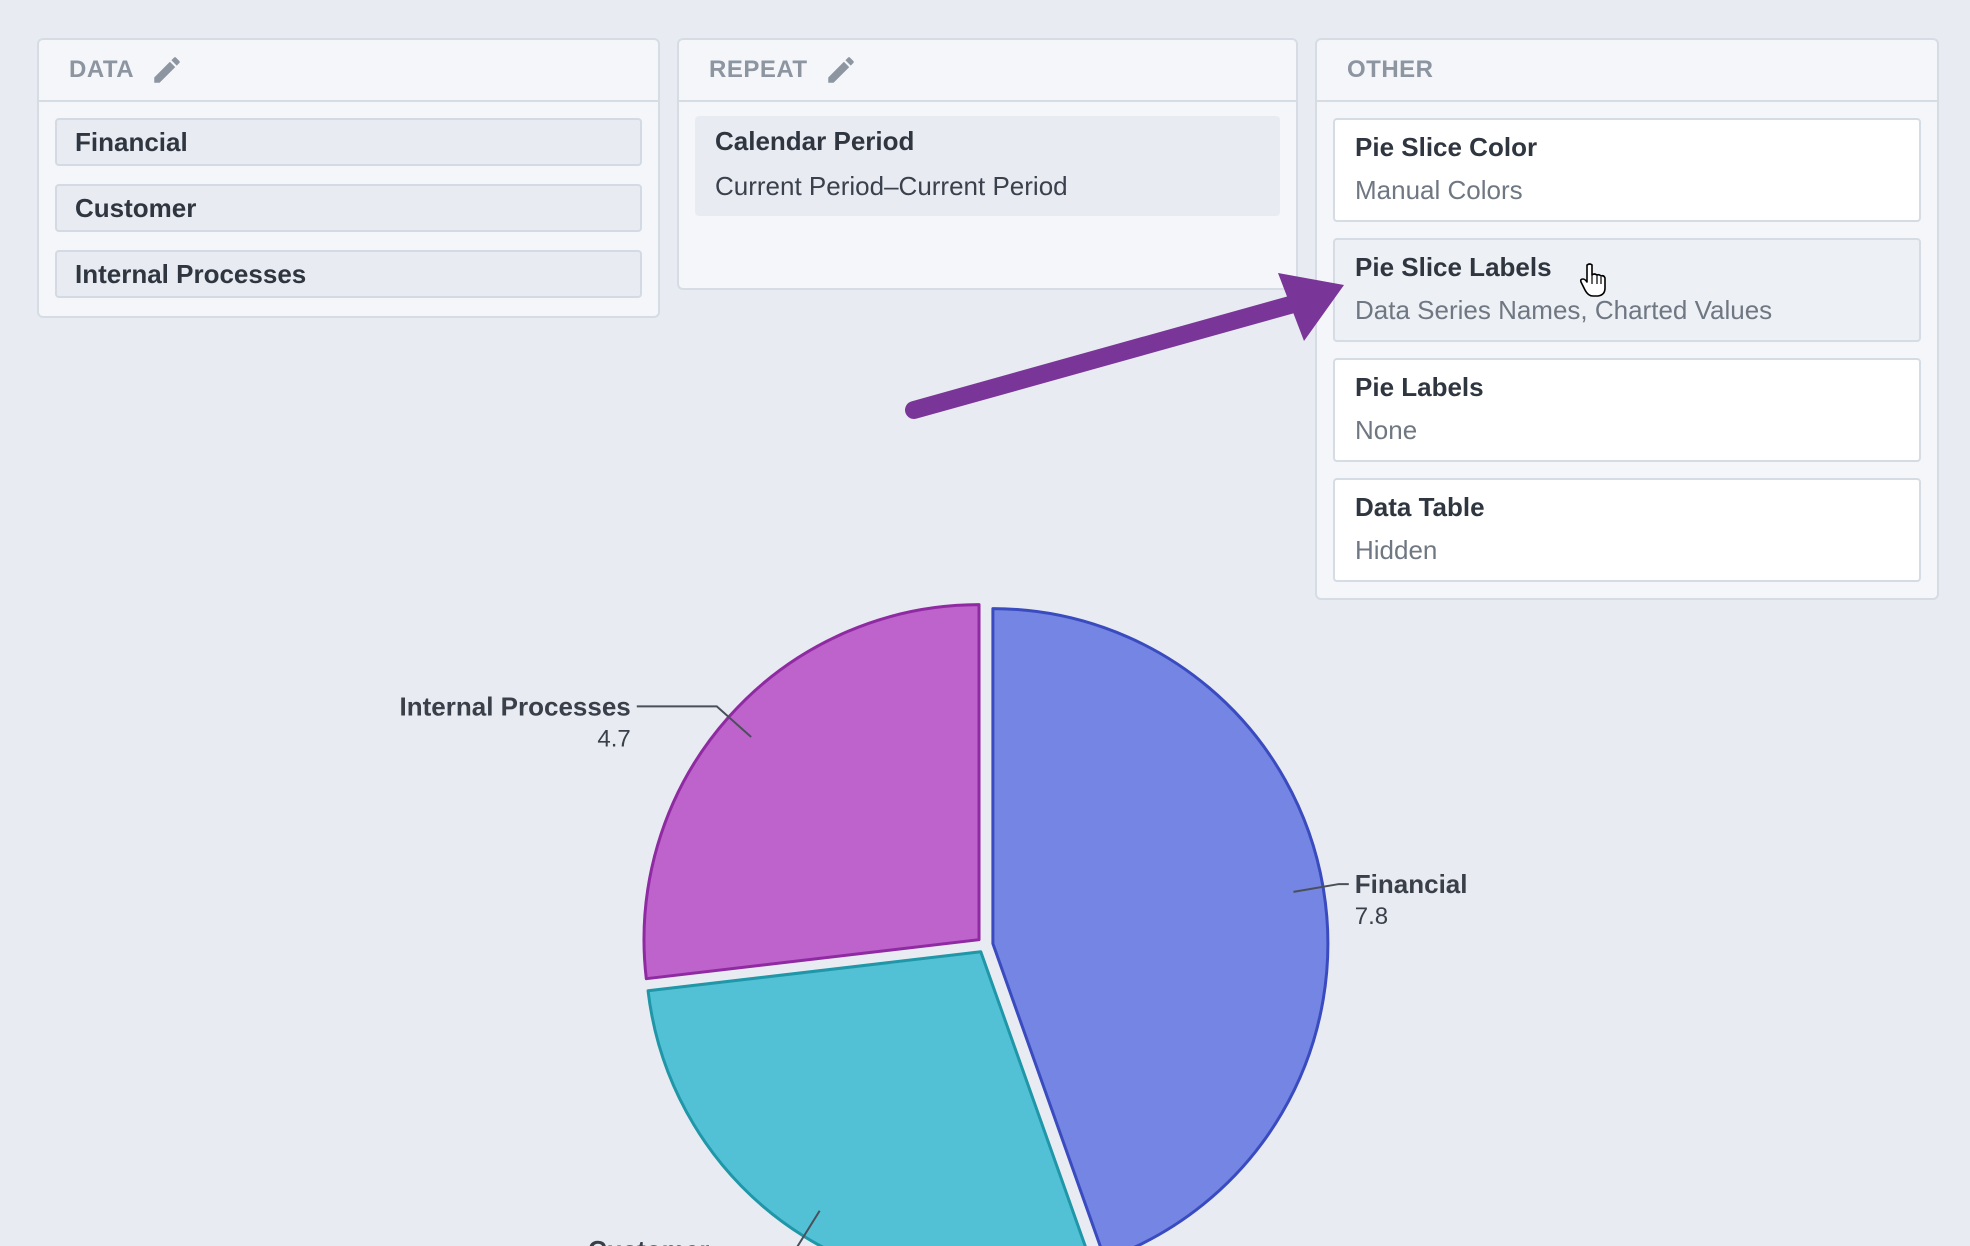  I want to click on data-panel-header: DATA, so click(348, 71).